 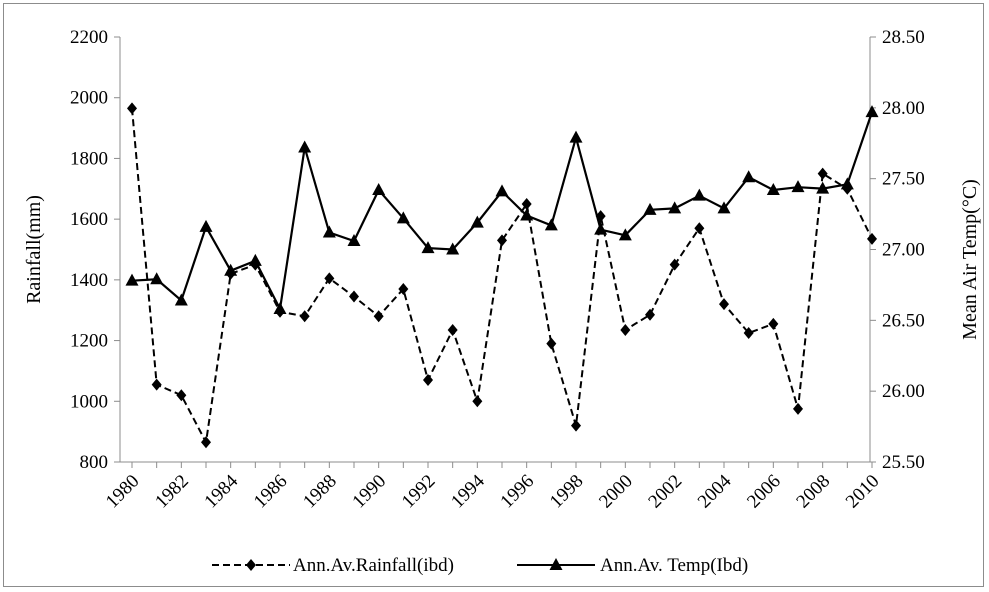 What do you see at coordinates (419, 492) in the screenshot?
I see `x-tick-label: 1992` at bounding box center [419, 492].